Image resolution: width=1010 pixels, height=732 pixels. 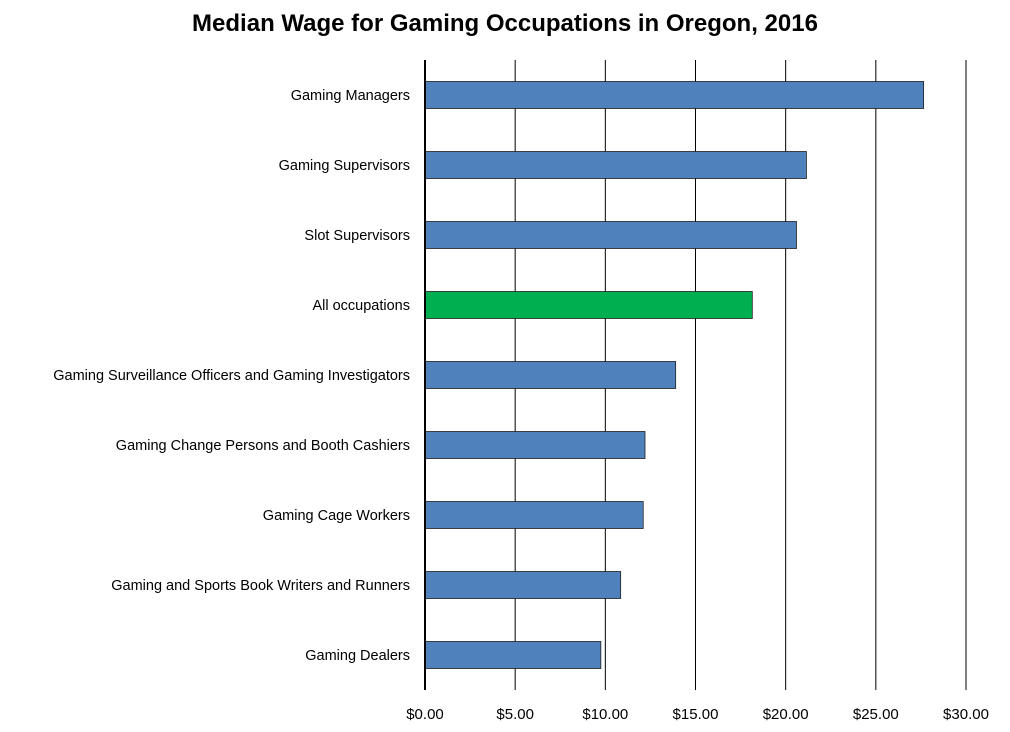 I want to click on category-label: All occupations, so click(x=361, y=306).